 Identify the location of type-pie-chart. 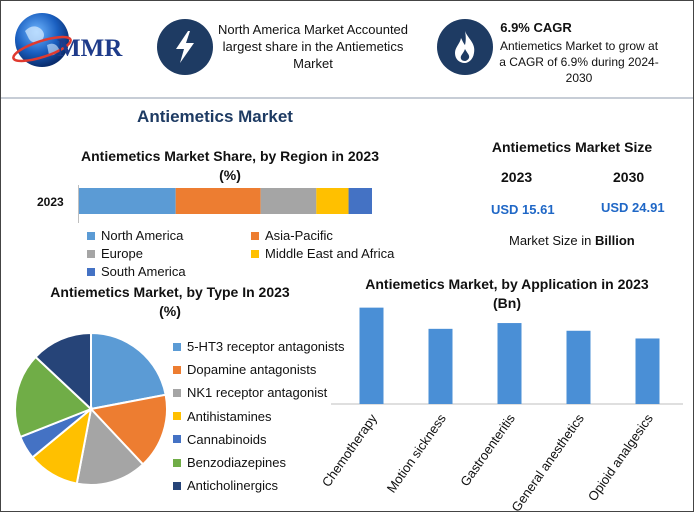
(91, 408).